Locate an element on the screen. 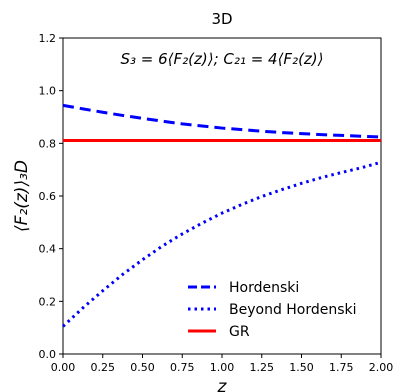 The image size is (394, 392). y-tick-label: 1.0 is located at coordinates (48, 91).